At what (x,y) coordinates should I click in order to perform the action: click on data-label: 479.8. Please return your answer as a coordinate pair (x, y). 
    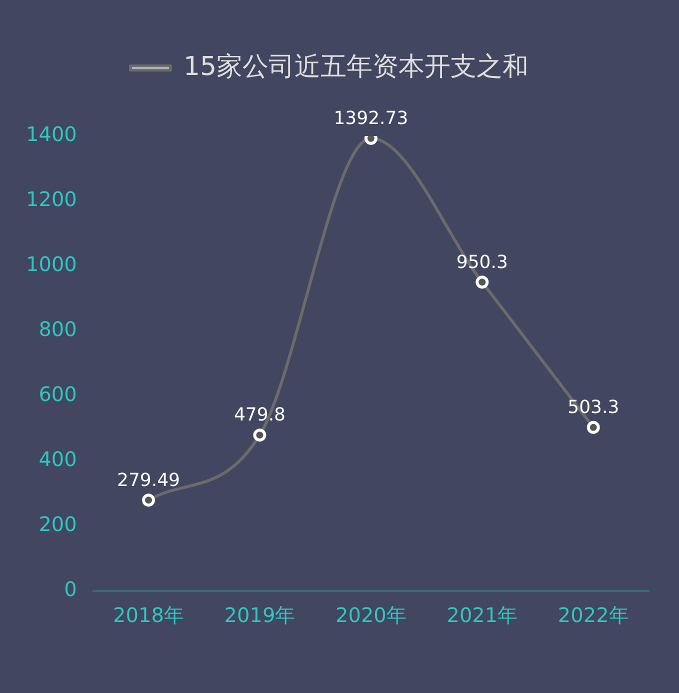
    Looking at the image, I should click on (260, 415).